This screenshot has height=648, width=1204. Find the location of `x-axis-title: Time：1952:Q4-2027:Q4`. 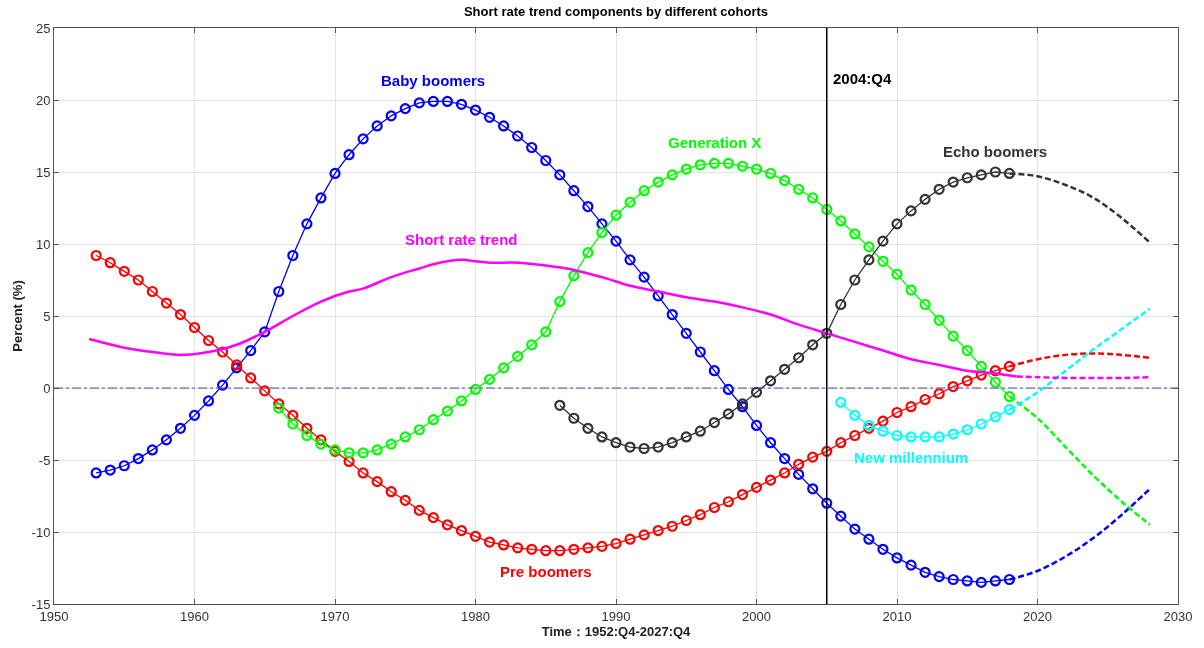

x-axis-title: Time：1952:Q4-2027:Q4 is located at coordinates (616, 631).